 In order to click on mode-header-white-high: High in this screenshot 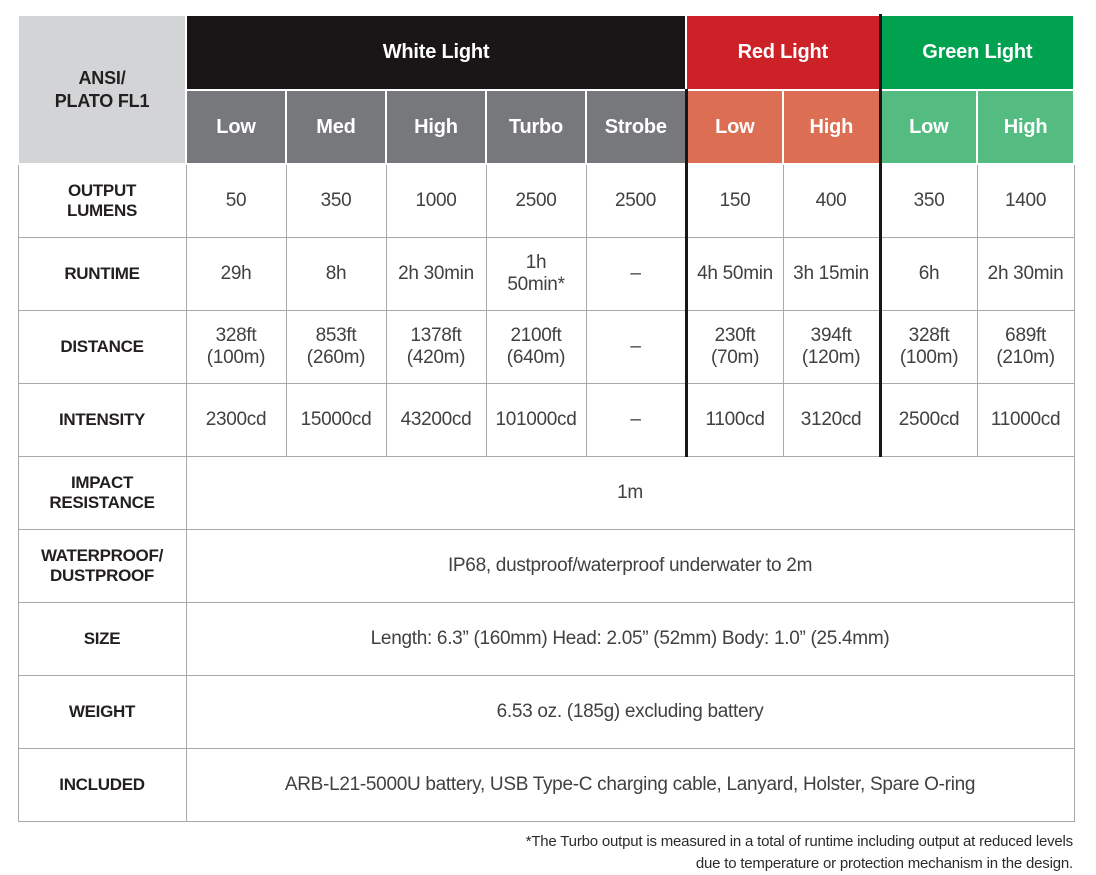, I will do `click(436, 127)`.